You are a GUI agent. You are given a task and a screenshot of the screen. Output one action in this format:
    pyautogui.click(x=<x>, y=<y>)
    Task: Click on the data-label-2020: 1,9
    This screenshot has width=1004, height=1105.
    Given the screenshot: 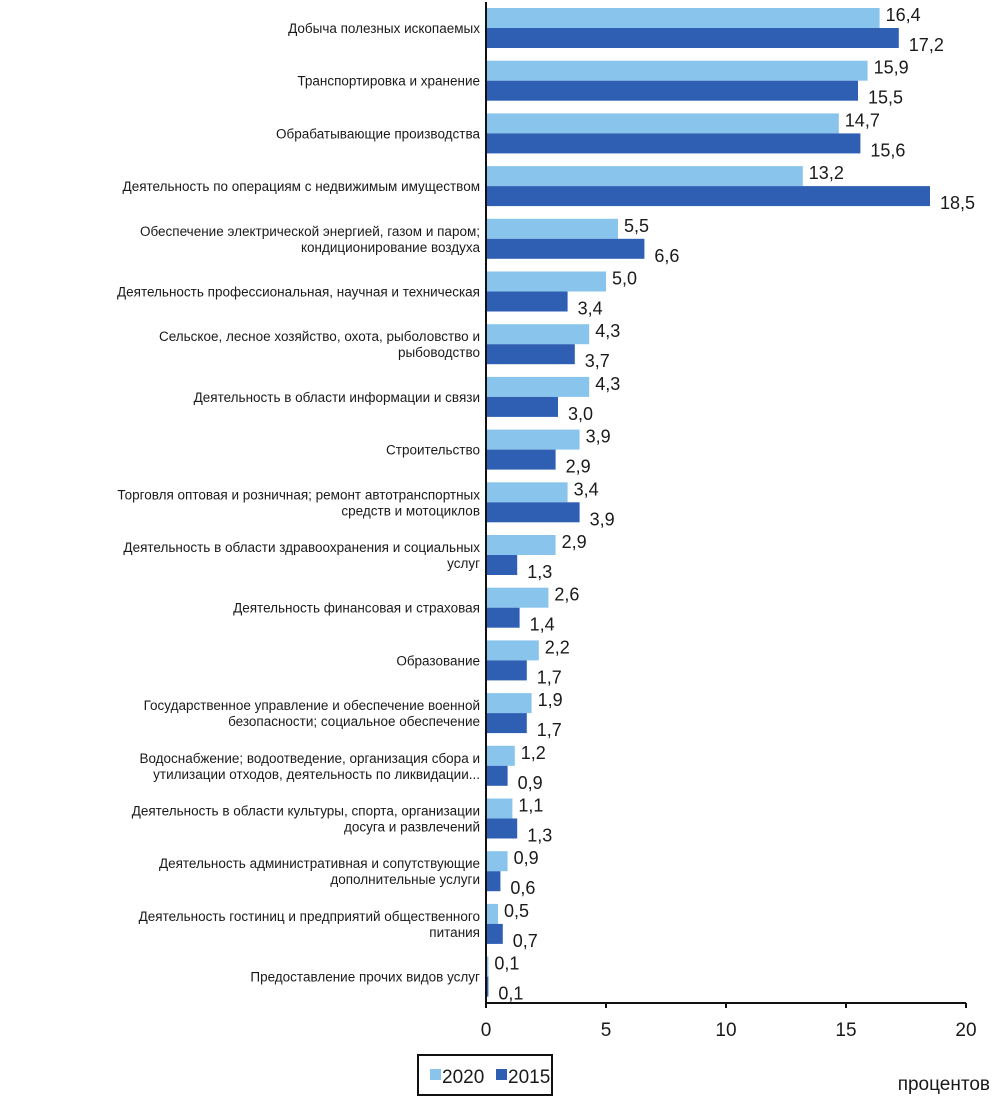 What is the action you would take?
    pyautogui.click(x=550, y=700)
    